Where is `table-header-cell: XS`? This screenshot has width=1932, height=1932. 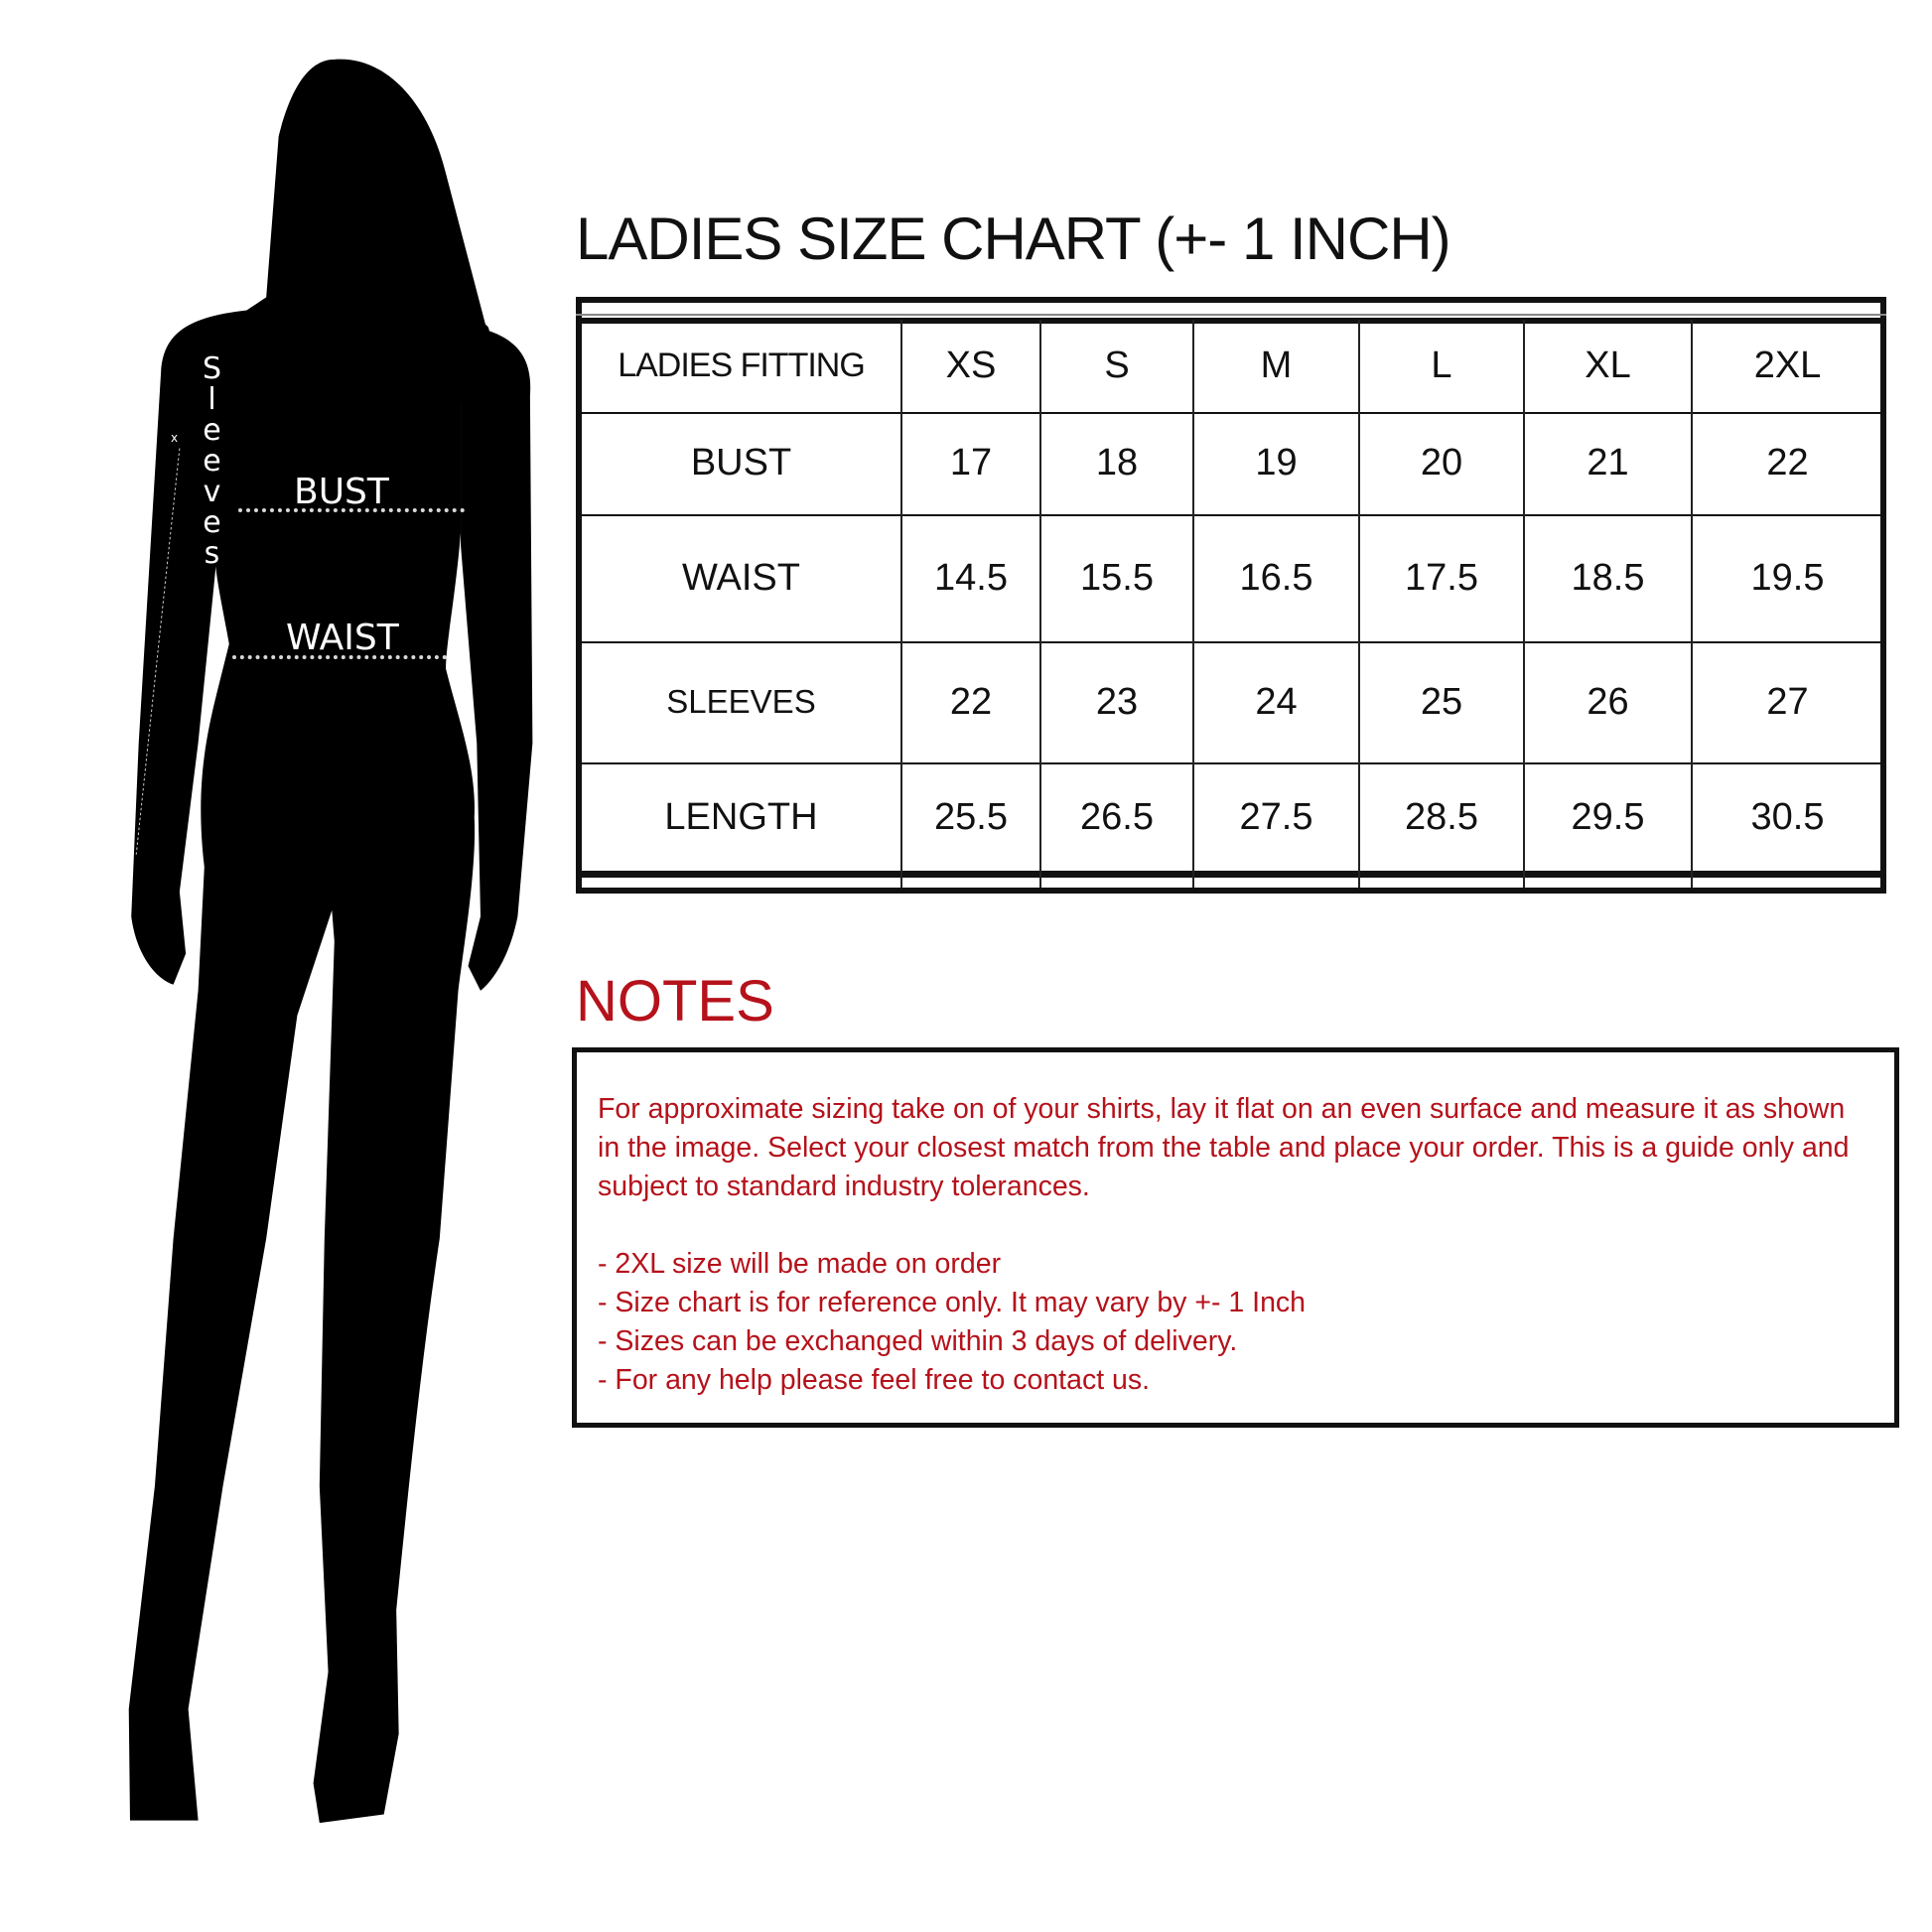
table-header-cell: XS is located at coordinates (971, 365).